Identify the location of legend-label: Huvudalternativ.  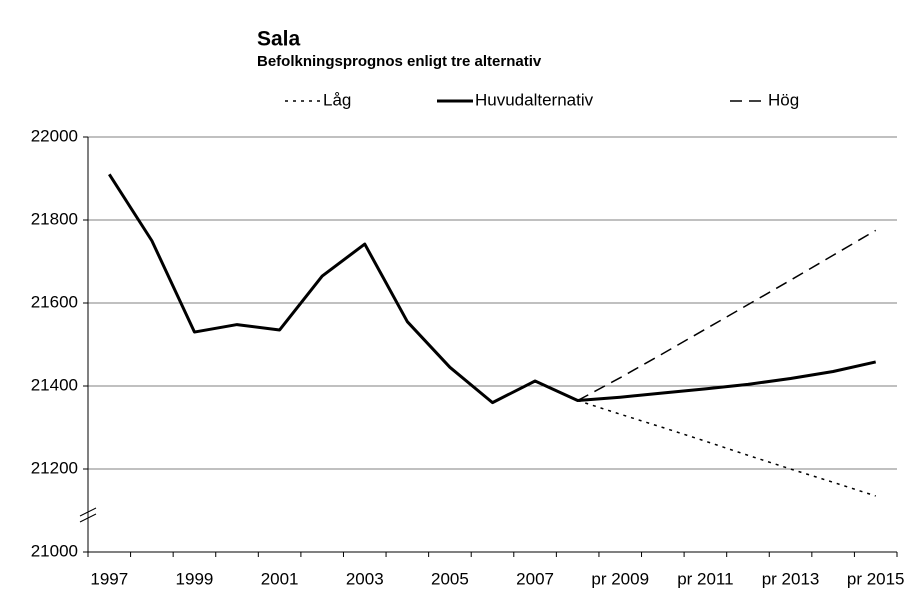
(534, 99).